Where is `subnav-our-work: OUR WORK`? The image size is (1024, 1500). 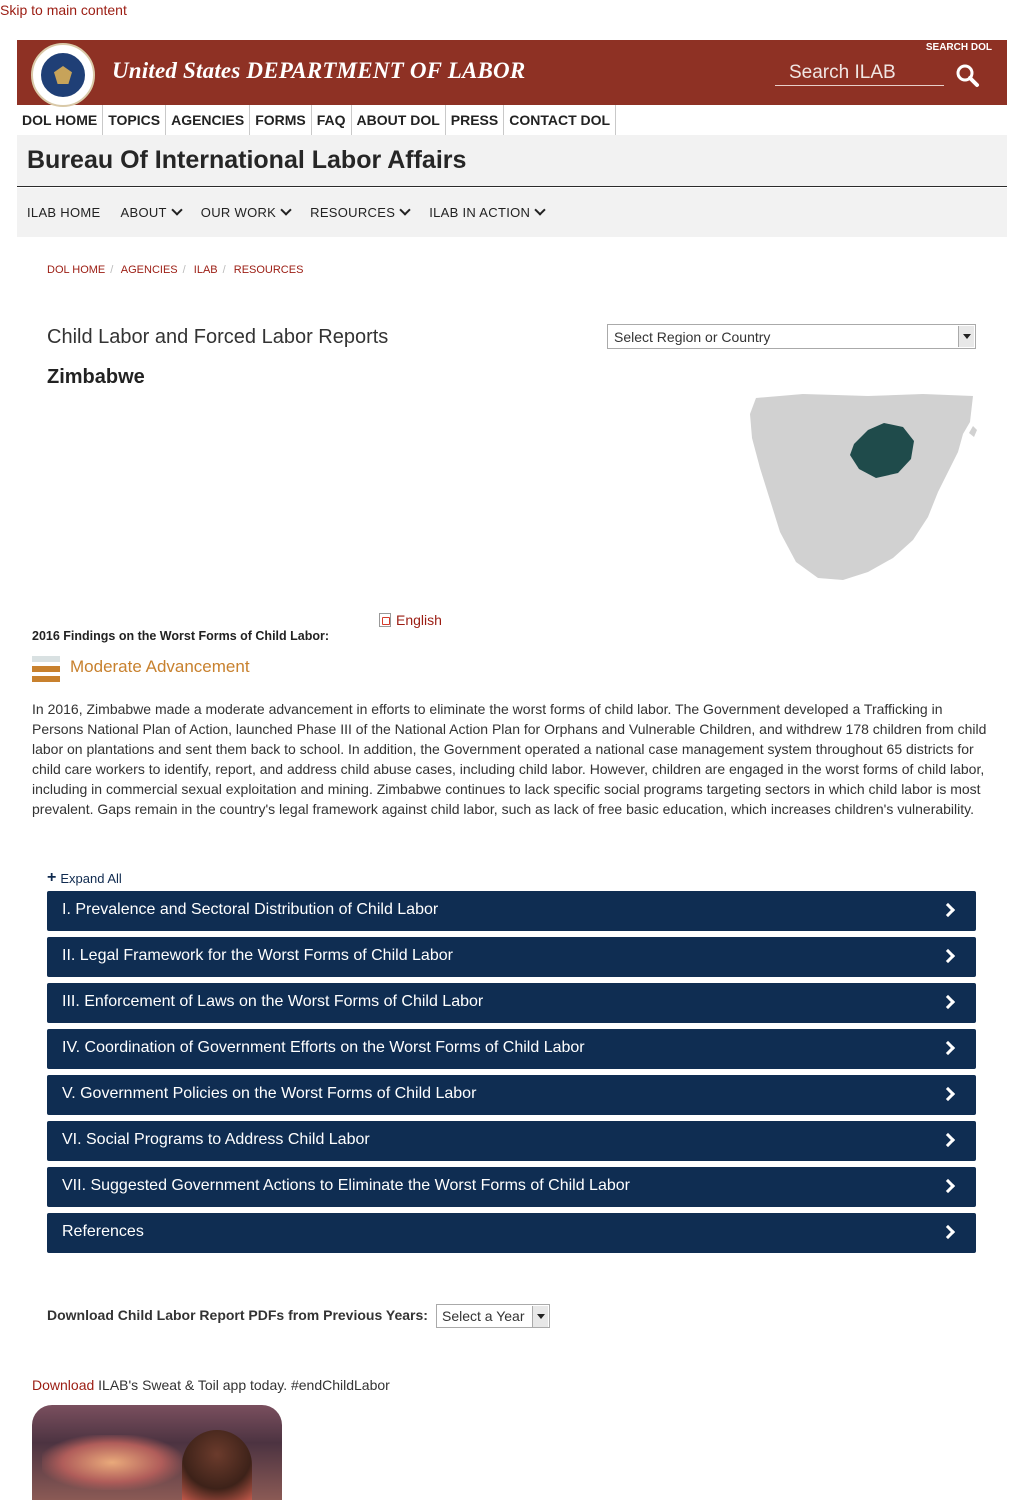
subnav-our-work: OUR WORK is located at coordinates (246, 212).